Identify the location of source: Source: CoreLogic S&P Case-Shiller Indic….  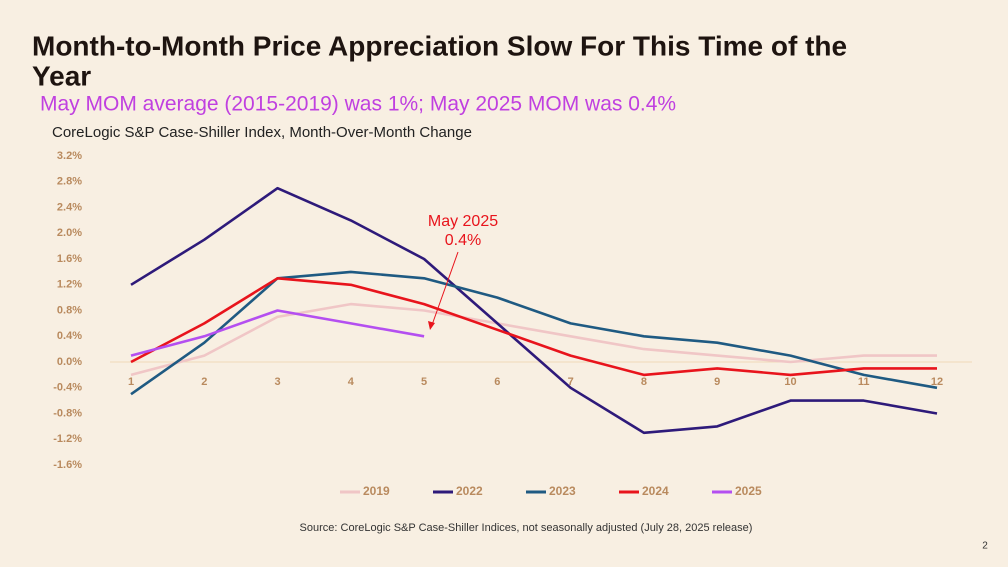
(526, 528).